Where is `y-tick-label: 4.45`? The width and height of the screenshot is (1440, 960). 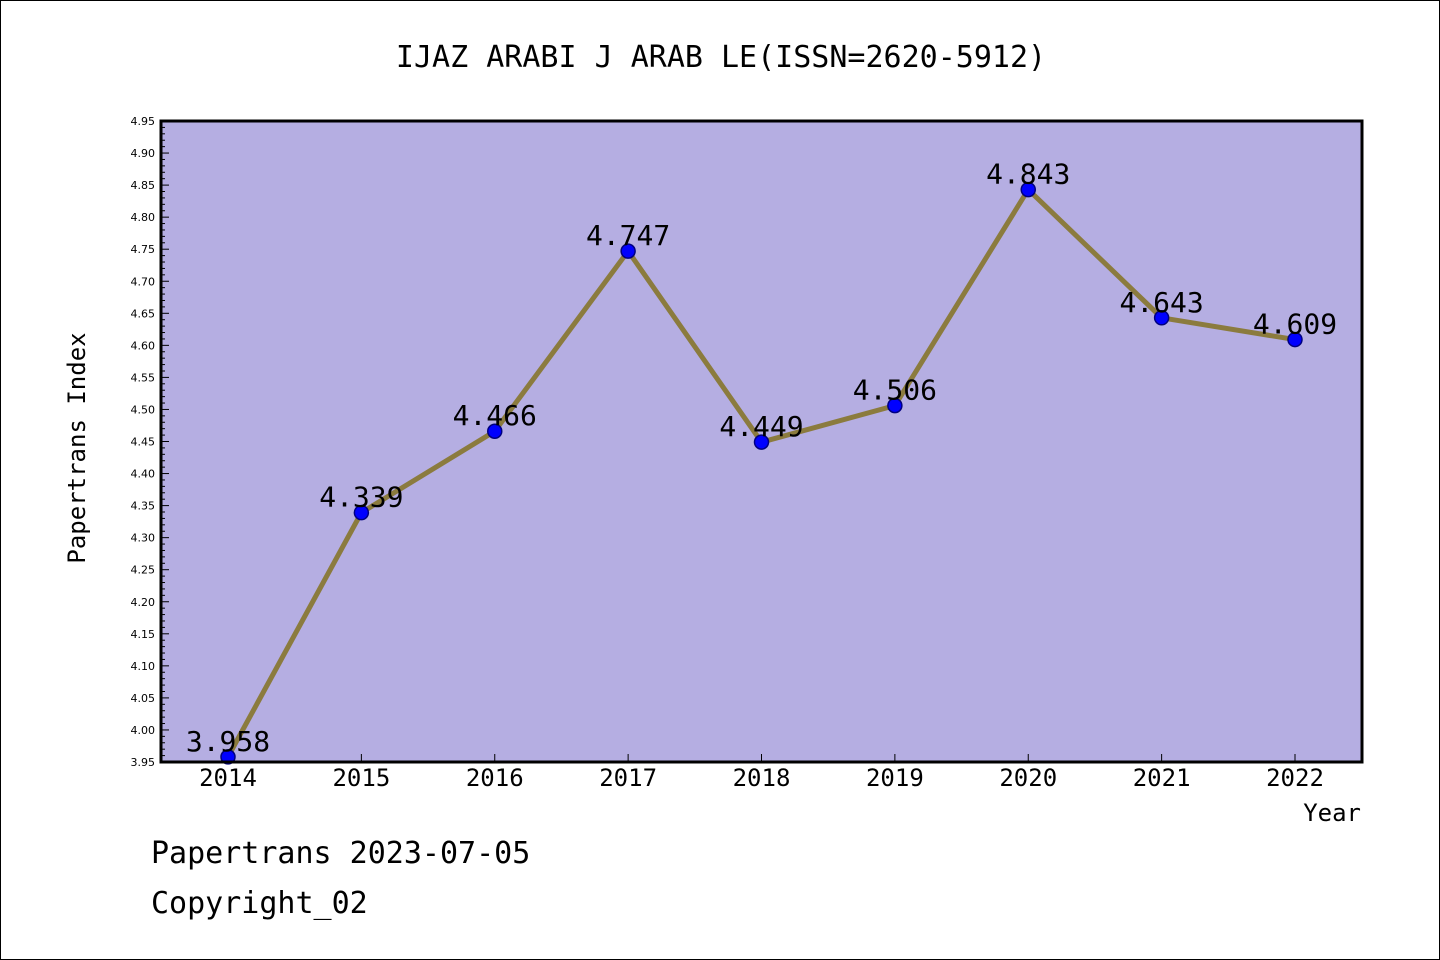 y-tick-label: 4.45 is located at coordinates (143, 442).